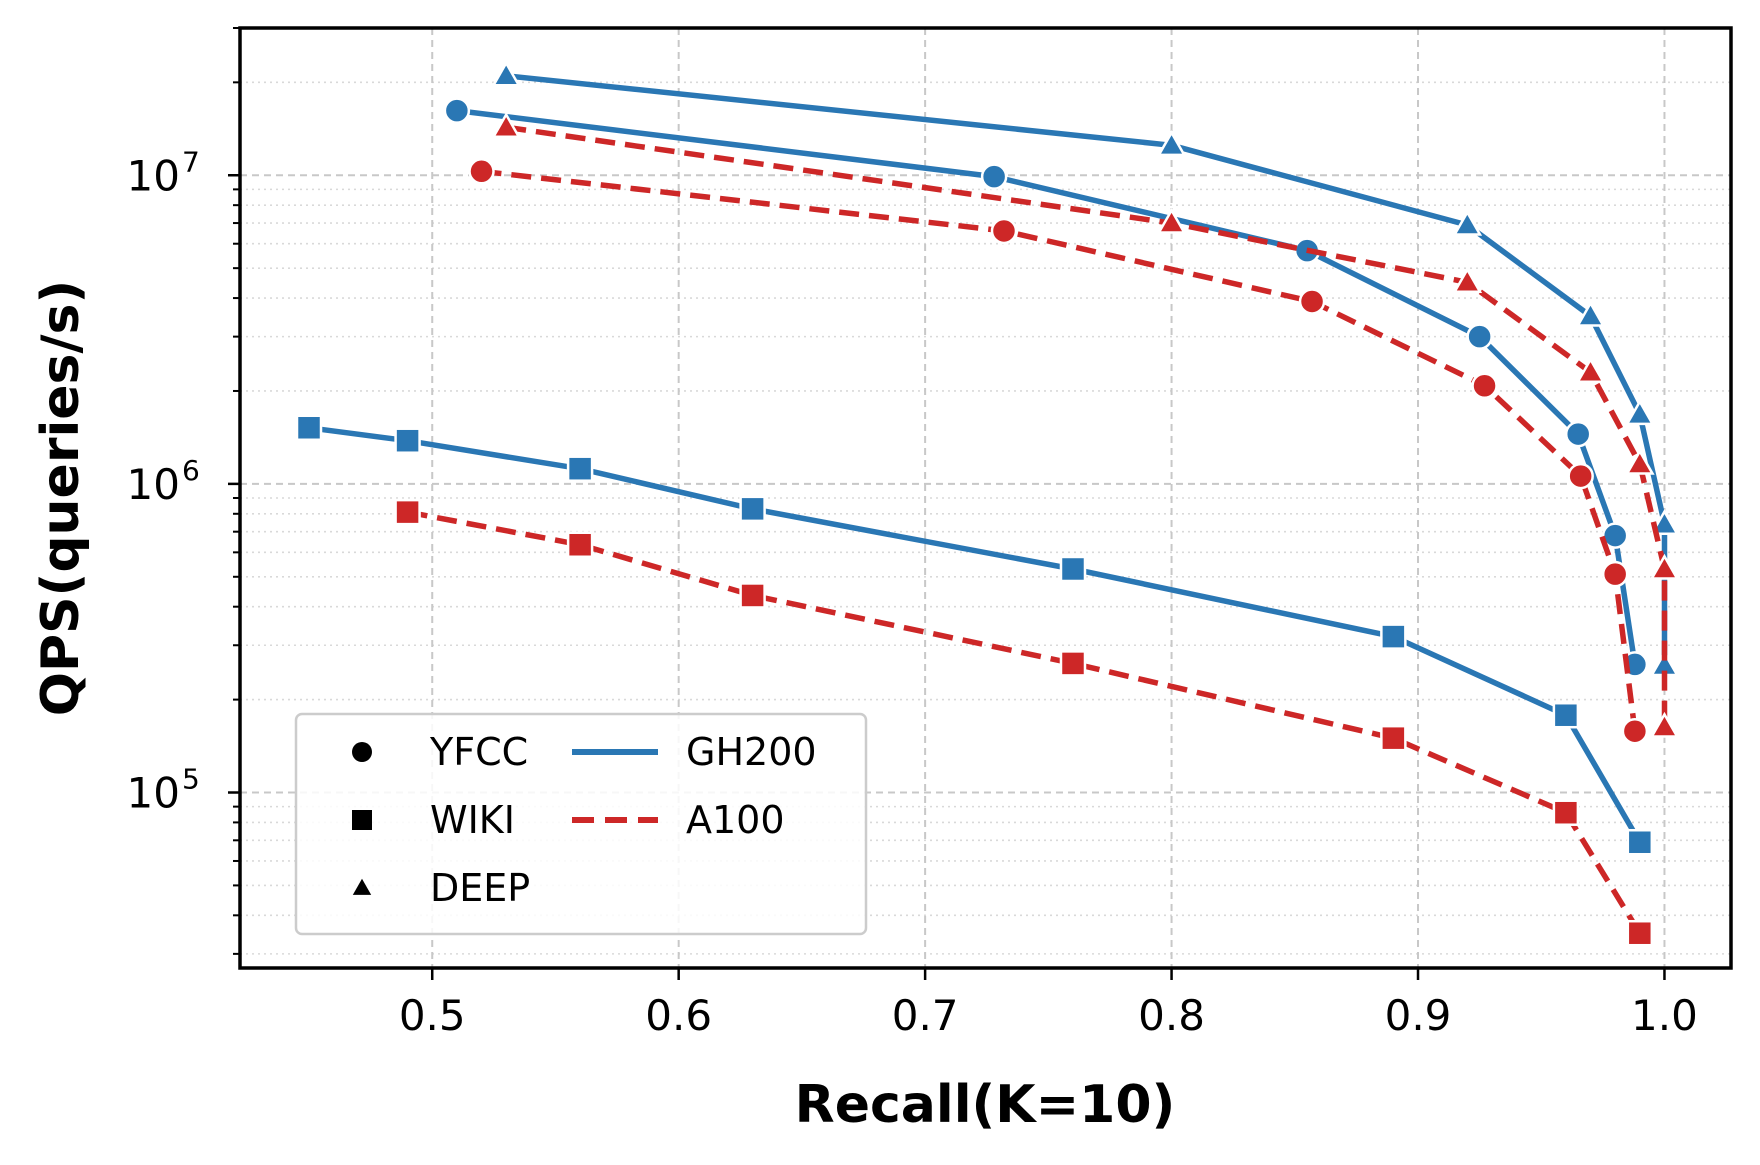  Describe the element at coordinates (362, 820) in the screenshot. I see `legend-marker-wiki` at that location.